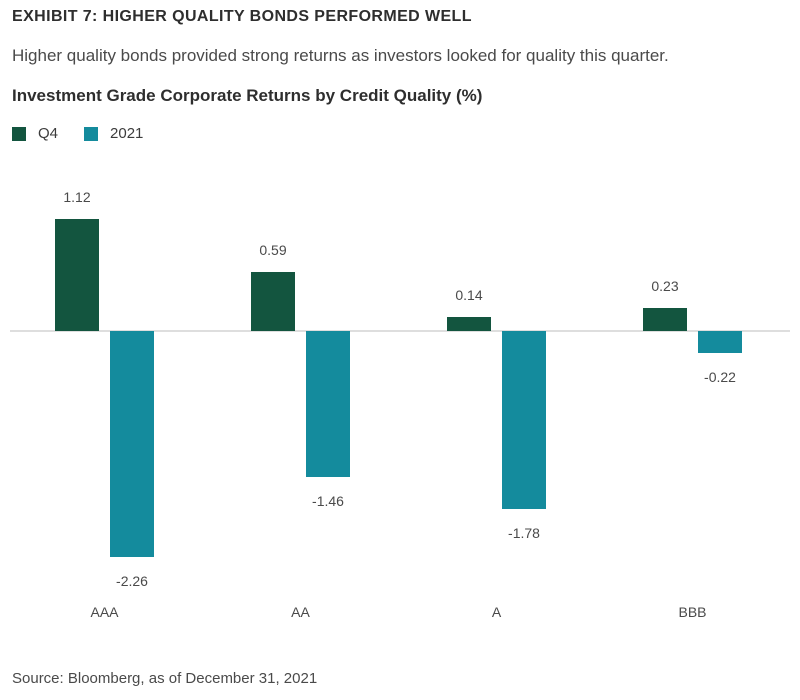 This screenshot has height=700, width=800. What do you see at coordinates (104, 612) in the screenshot?
I see `category-label-aaa: AAA` at bounding box center [104, 612].